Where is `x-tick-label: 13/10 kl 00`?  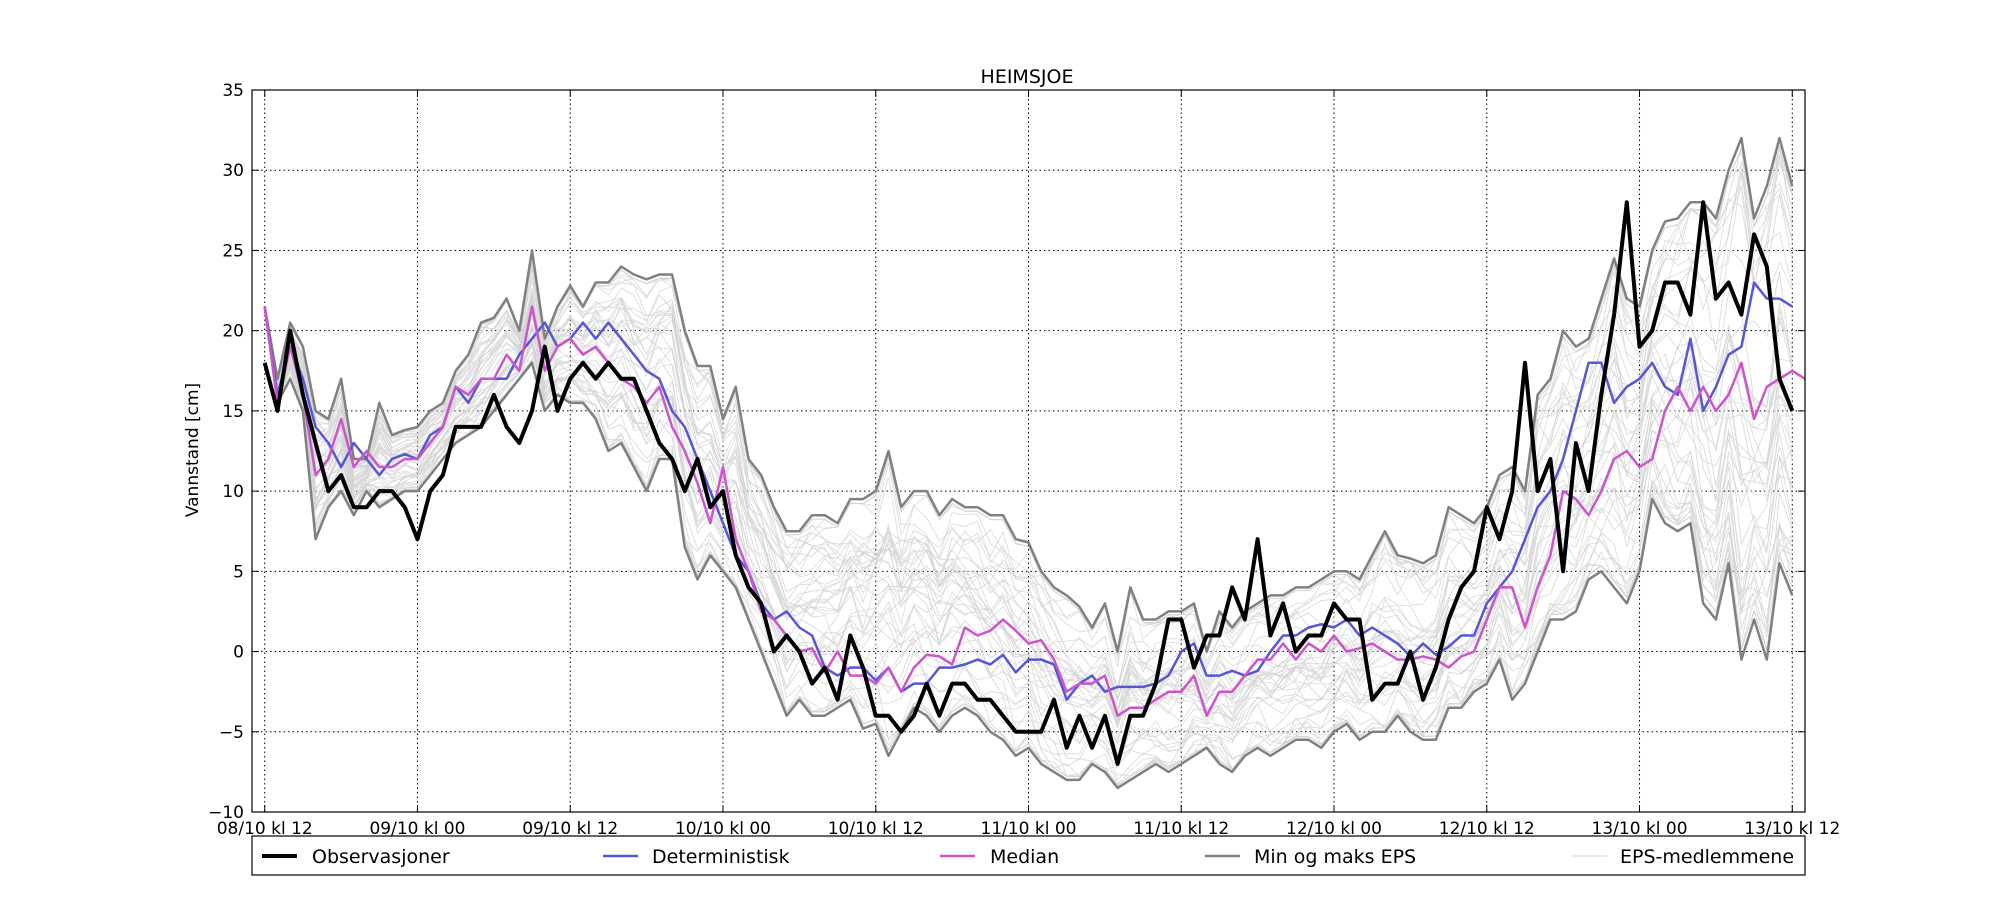 x-tick-label: 13/10 kl 00 is located at coordinates (1640, 829).